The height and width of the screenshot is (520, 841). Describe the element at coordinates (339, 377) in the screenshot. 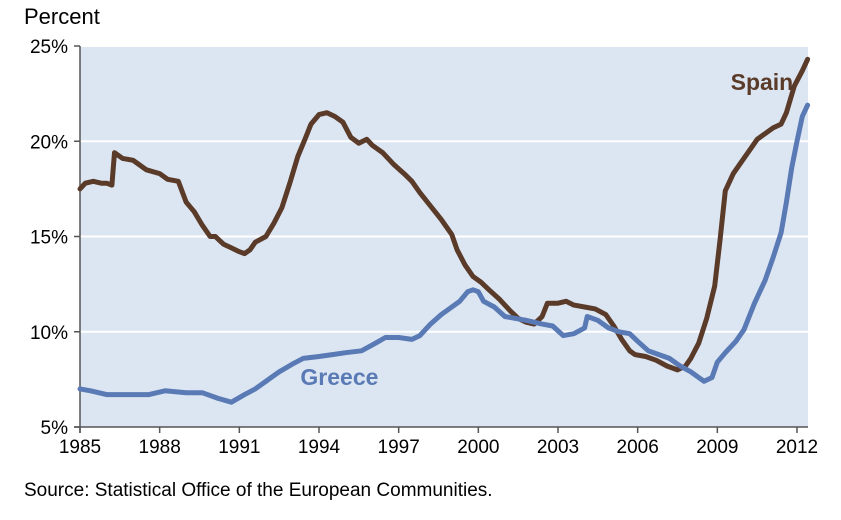

I see `series-label-greece: Greece` at that location.